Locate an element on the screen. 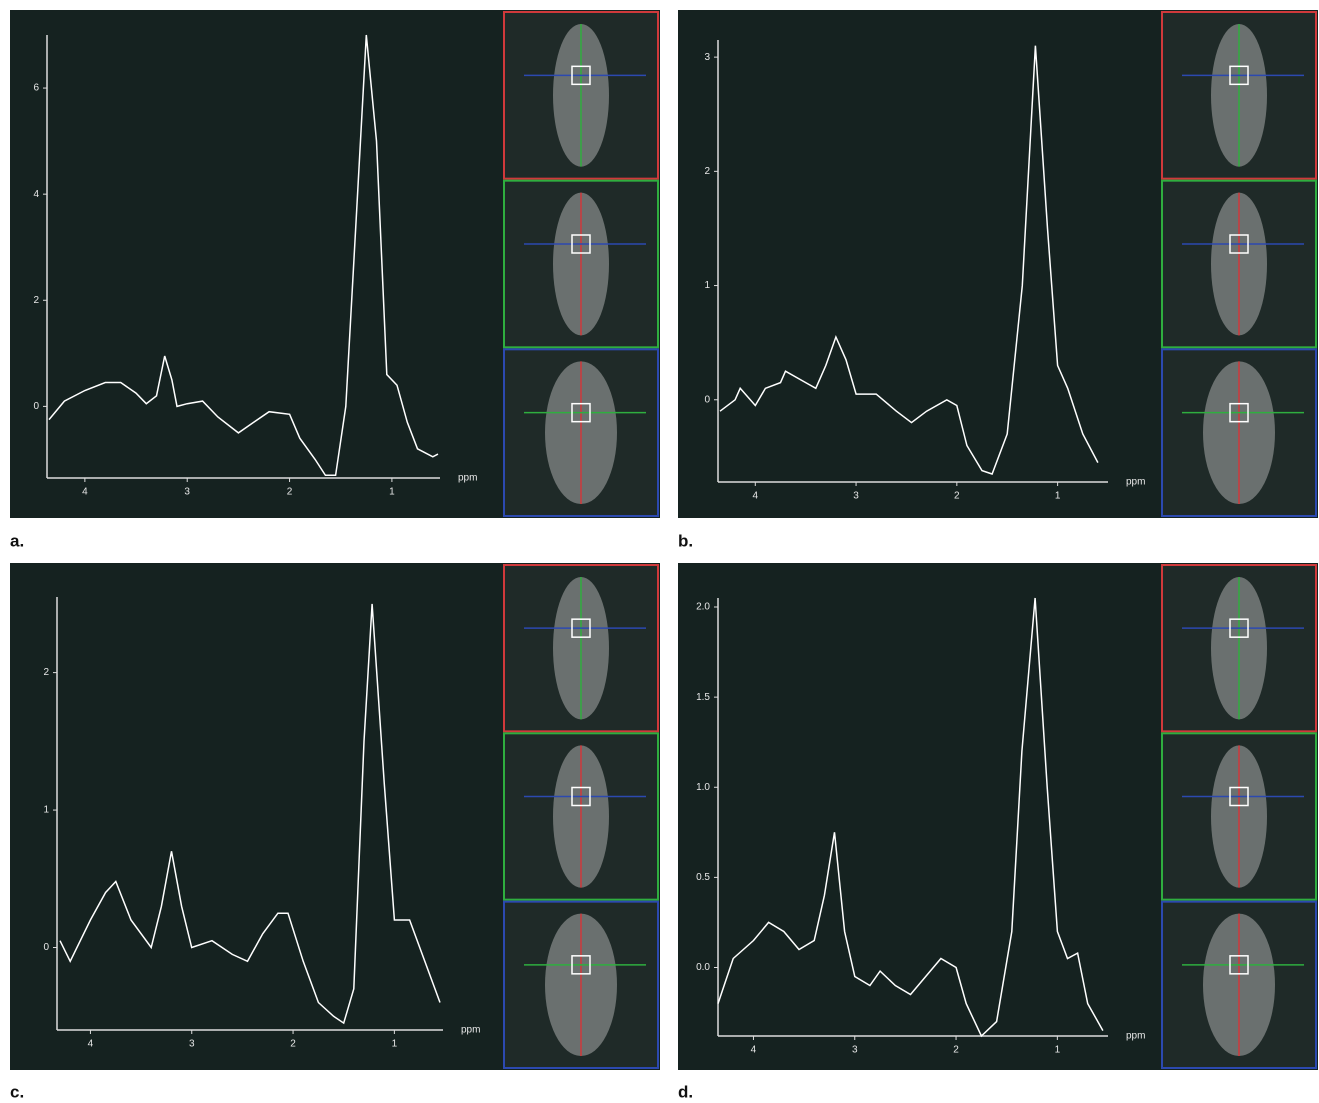  panel-label: c. is located at coordinates (17, 1091).